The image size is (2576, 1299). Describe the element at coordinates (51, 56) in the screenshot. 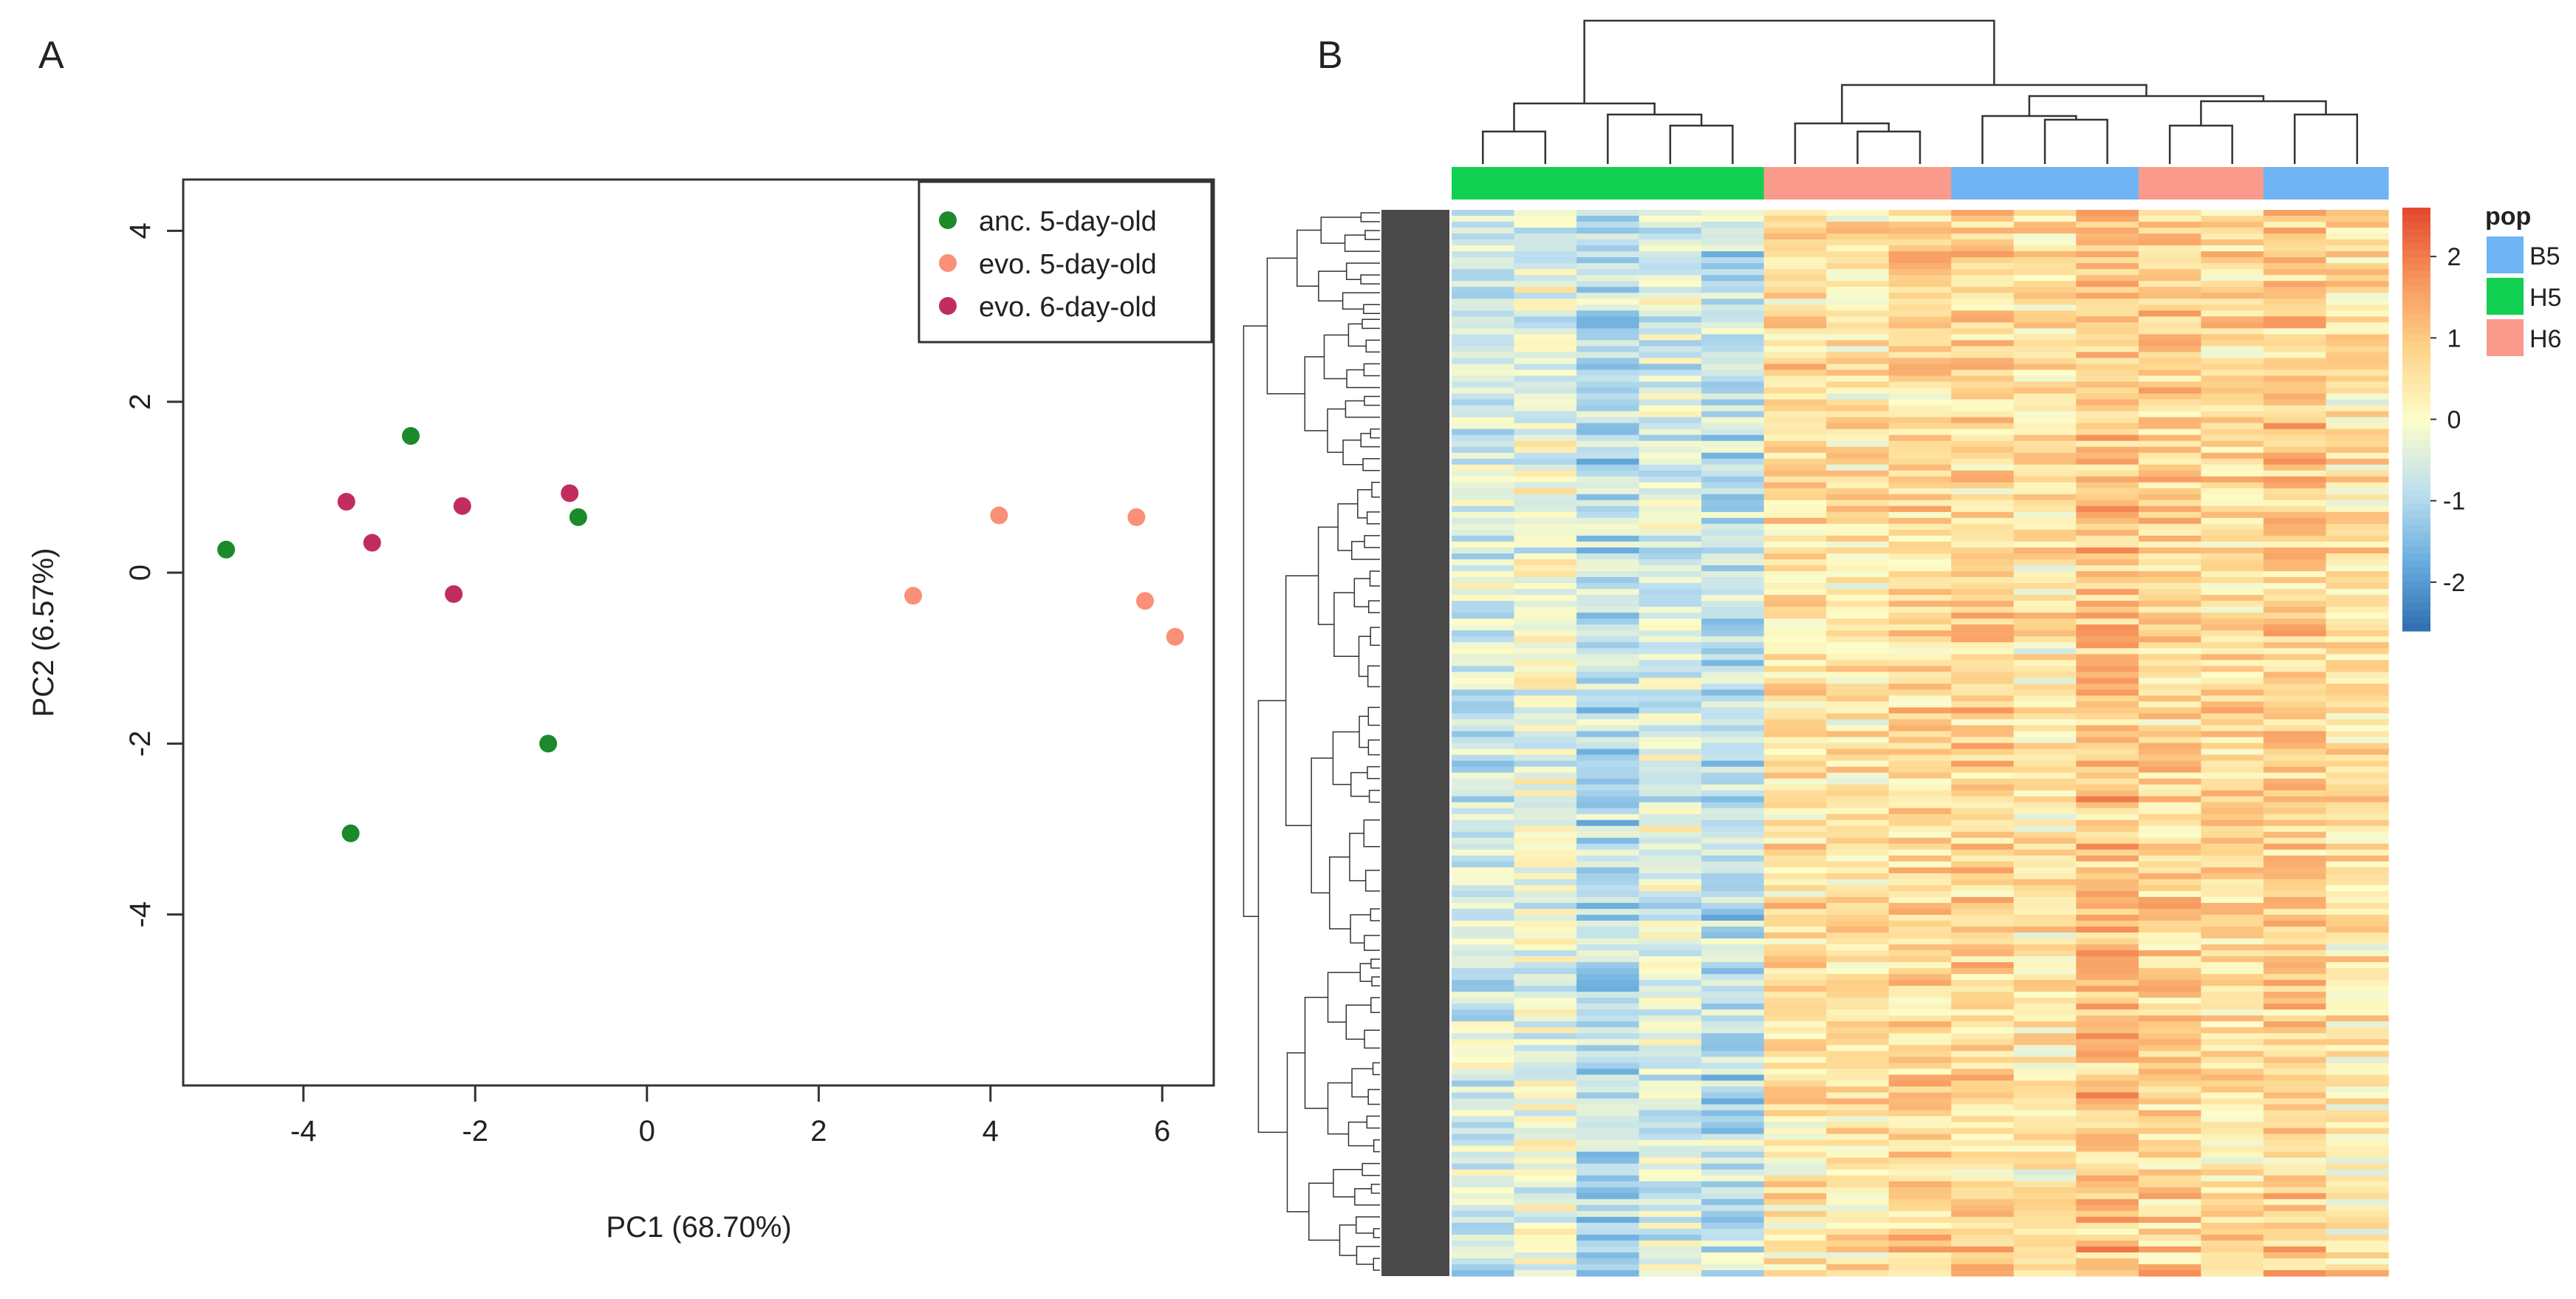

I see `panel-a-label: A` at that location.